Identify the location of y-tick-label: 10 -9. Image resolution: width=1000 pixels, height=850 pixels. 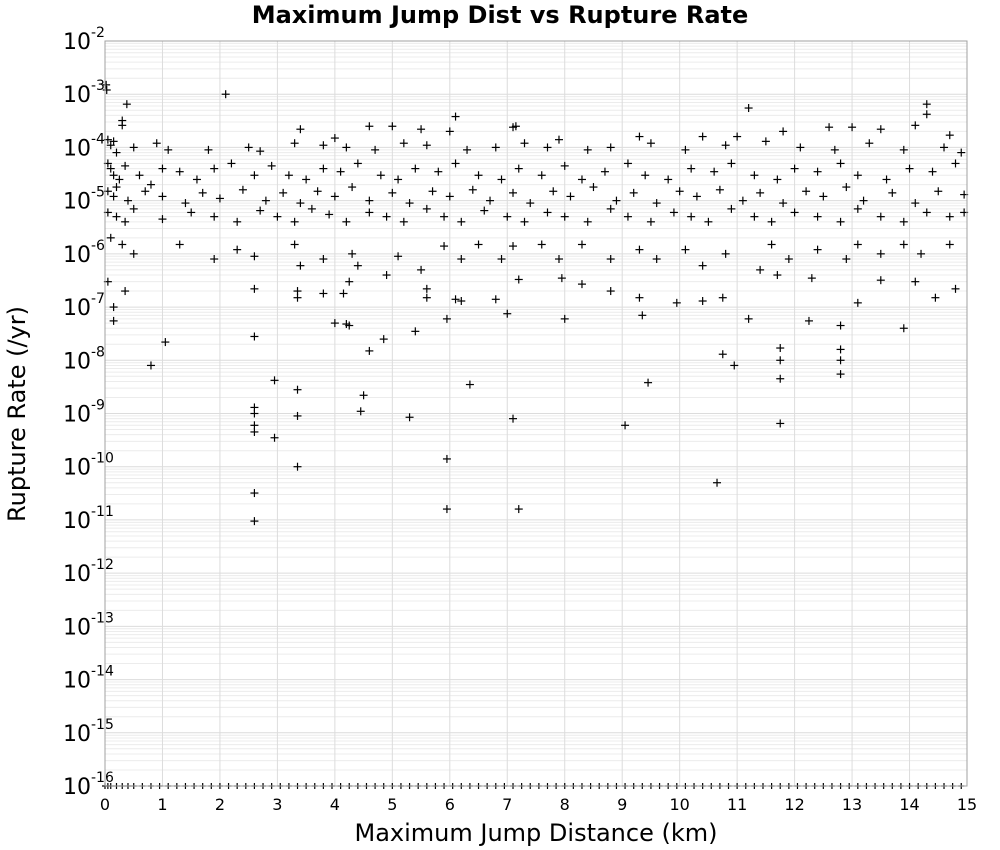
(84, 413).